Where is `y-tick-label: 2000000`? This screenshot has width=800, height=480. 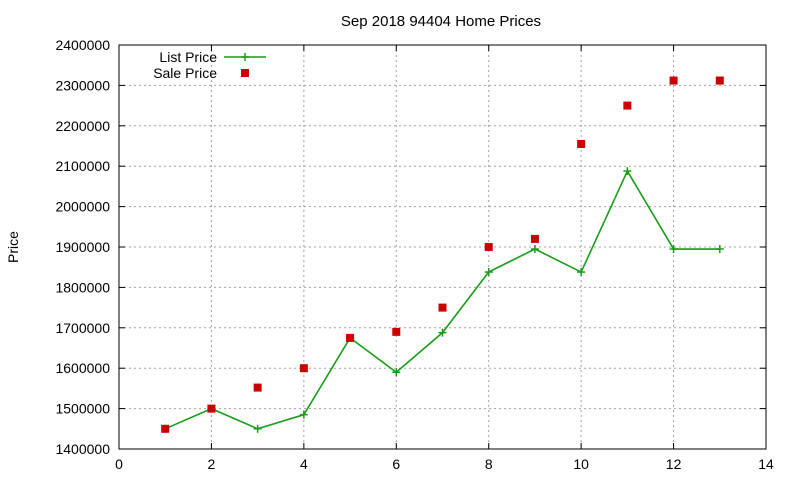
y-tick-label: 2000000 is located at coordinates (82, 207).